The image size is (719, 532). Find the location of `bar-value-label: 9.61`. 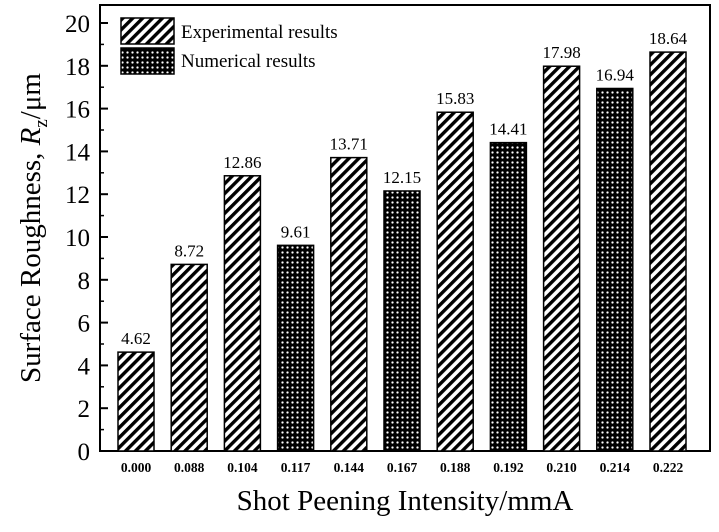

bar-value-label: 9.61 is located at coordinates (296, 231).